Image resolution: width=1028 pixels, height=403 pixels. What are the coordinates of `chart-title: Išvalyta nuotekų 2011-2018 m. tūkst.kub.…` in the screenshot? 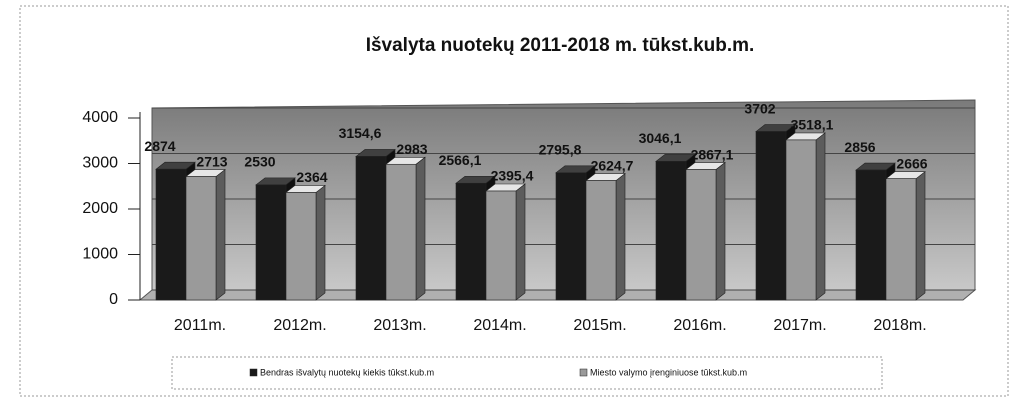 It's located at (560, 45).